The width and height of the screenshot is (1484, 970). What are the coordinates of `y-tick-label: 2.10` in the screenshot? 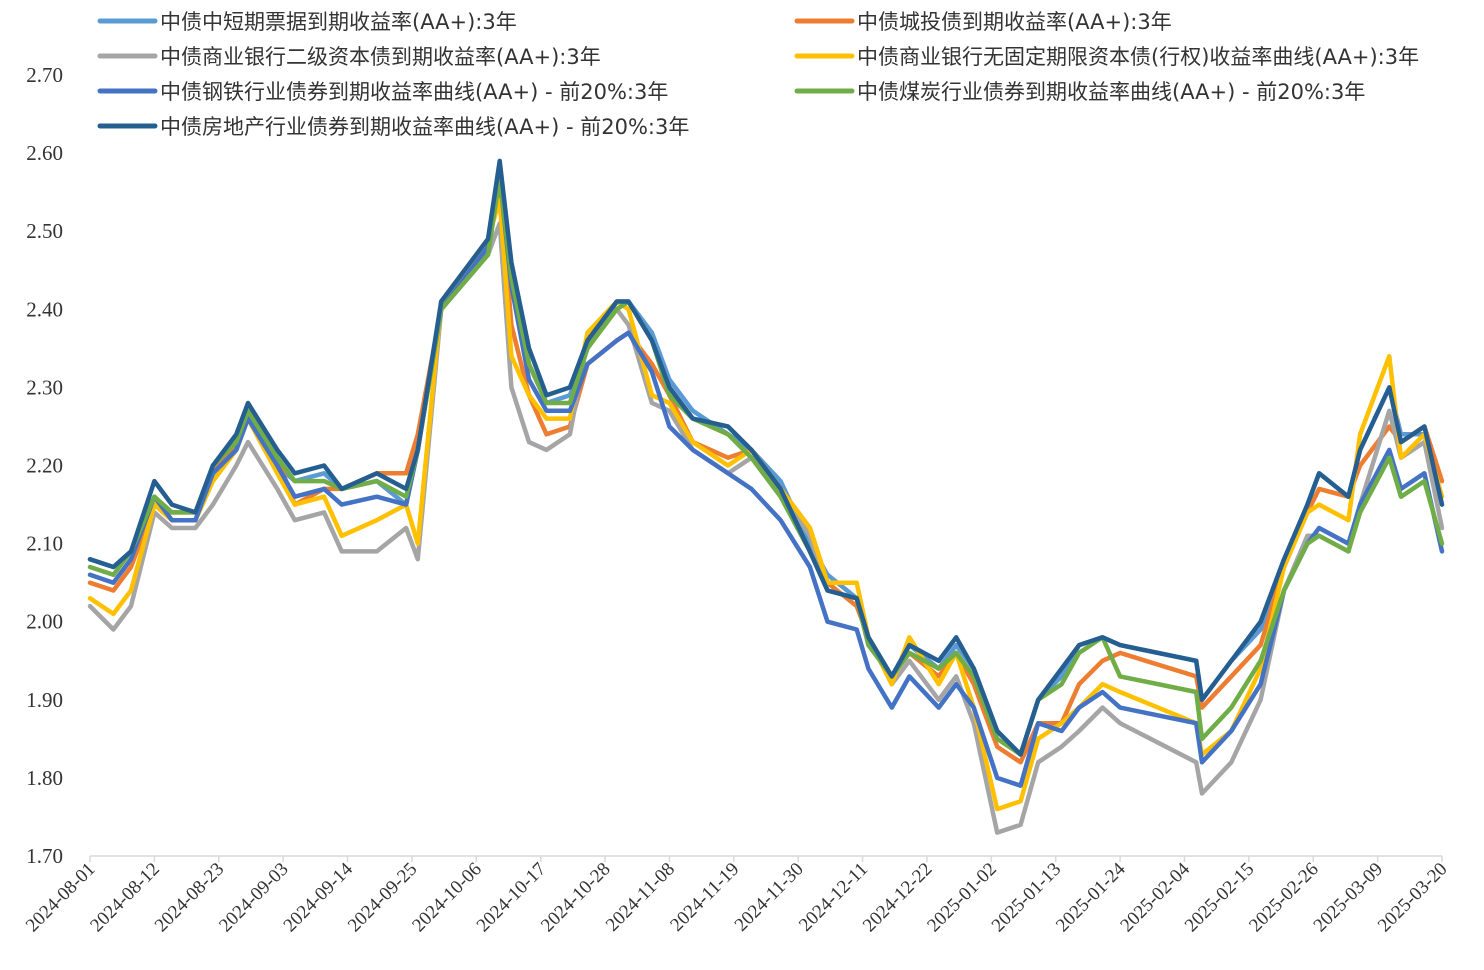 It's located at (44, 544).